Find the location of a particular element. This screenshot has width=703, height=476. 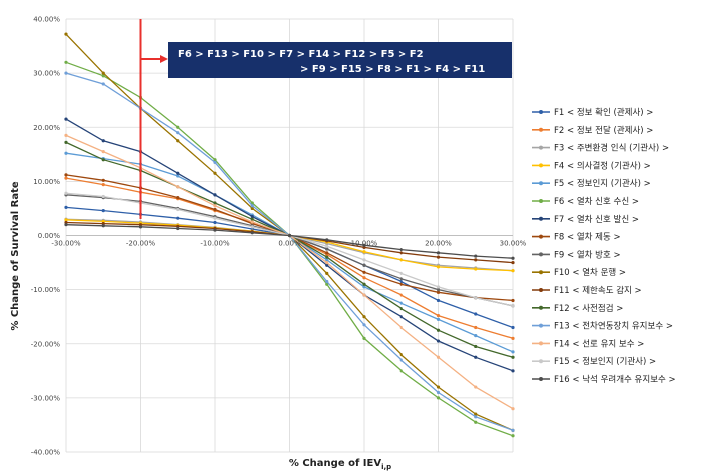

y-tick-label: -10.00% is located at coordinates (46, 290).